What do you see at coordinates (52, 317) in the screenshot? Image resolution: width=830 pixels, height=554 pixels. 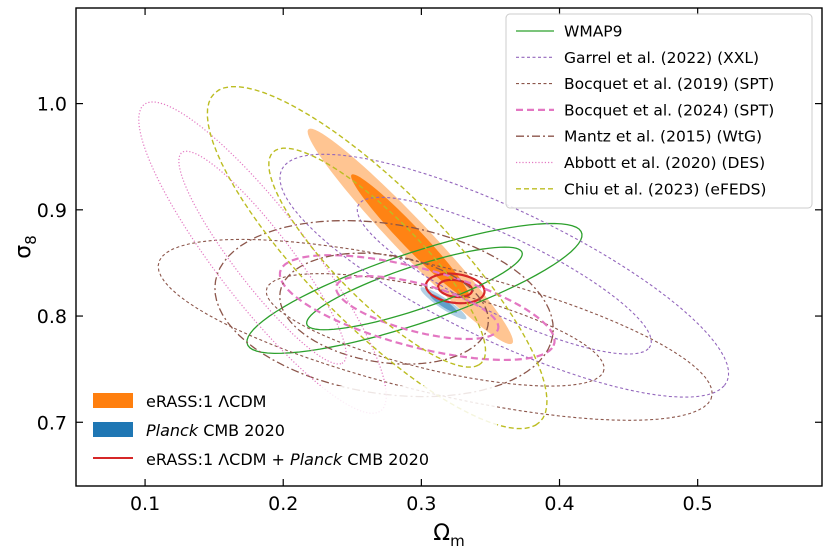 I see `y-tick-label: 0.8` at bounding box center [52, 317].